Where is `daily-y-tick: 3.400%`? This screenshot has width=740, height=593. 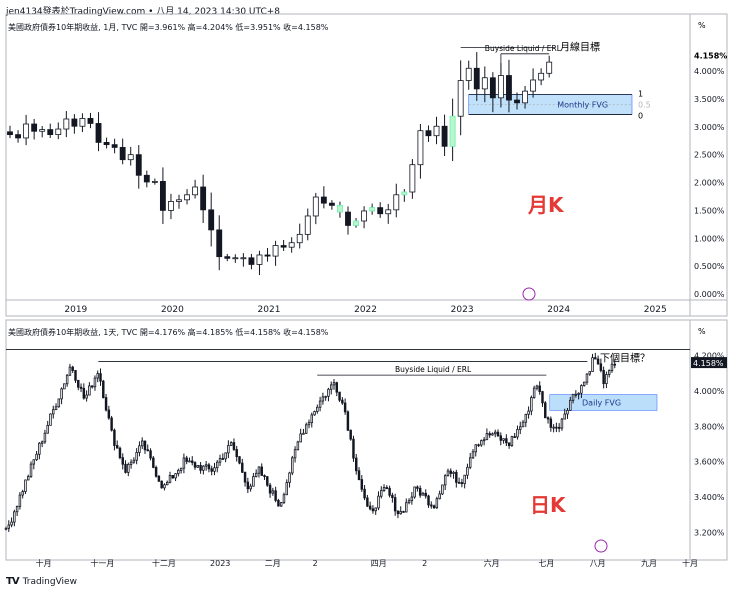
daily-y-tick: 3.400% is located at coordinates (709, 497).